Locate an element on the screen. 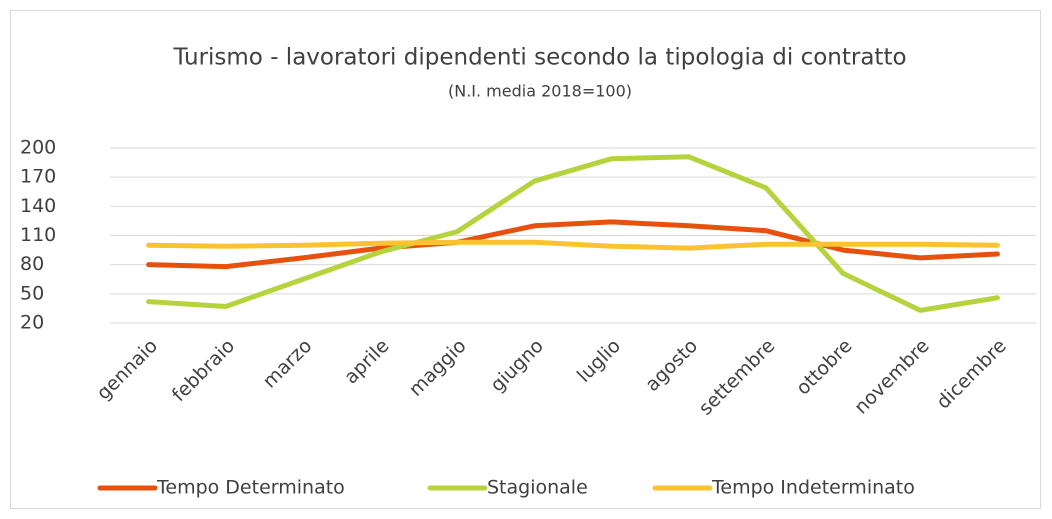  y-tick-label: 110 is located at coordinates (38, 235).